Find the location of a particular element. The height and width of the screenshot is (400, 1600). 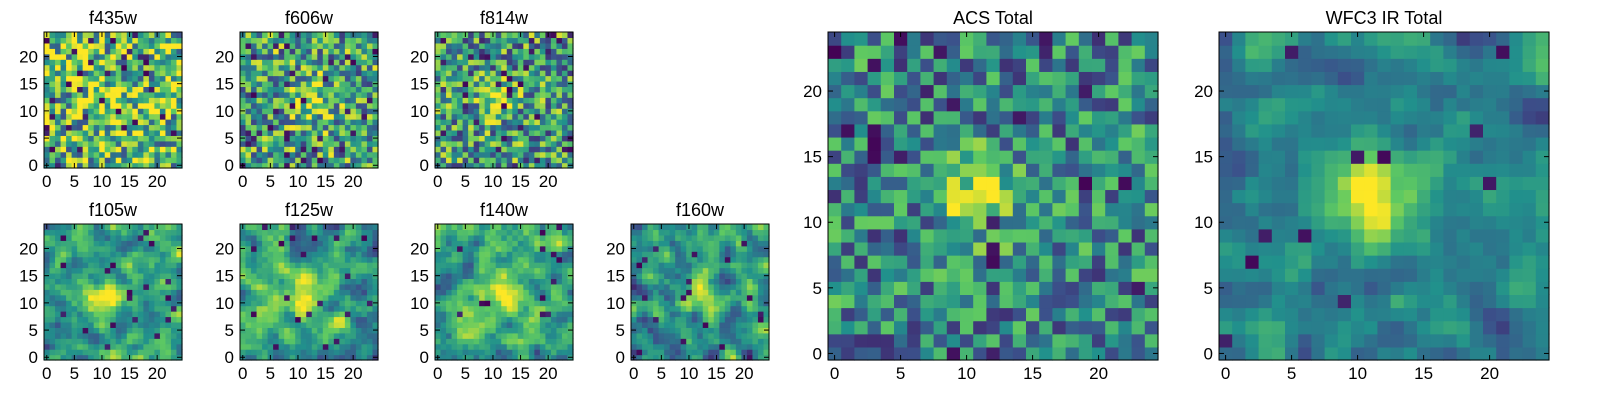

x-tick-label: 15 is located at coordinates (129, 181).